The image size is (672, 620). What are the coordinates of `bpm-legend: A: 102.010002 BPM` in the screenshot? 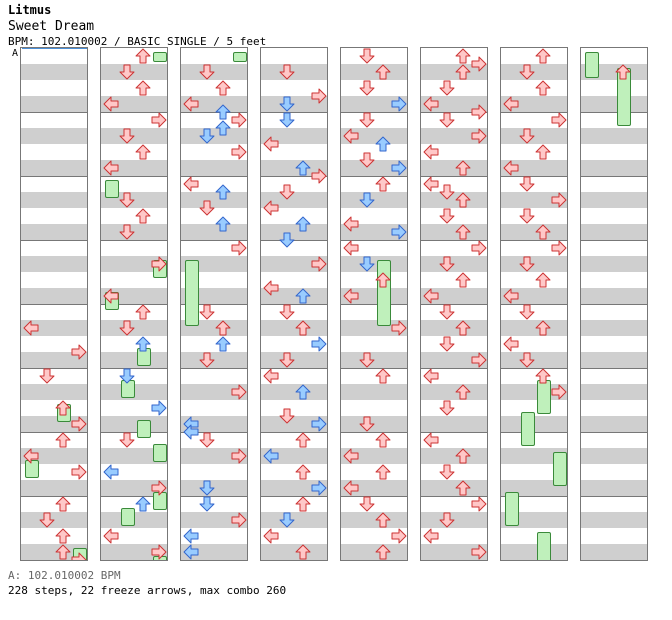 It's located at (64, 575).